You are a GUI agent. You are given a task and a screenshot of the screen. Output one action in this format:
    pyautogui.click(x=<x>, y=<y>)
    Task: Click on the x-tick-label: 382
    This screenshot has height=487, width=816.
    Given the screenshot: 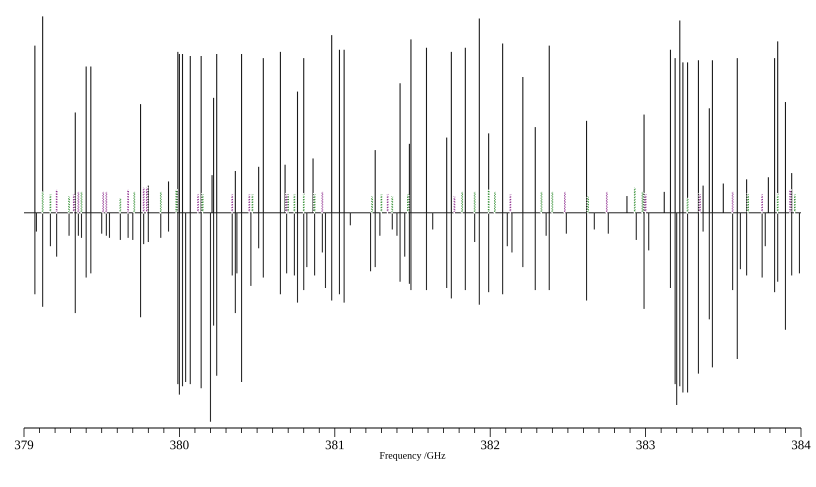 What is the action you would take?
    pyautogui.click(x=490, y=445)
    